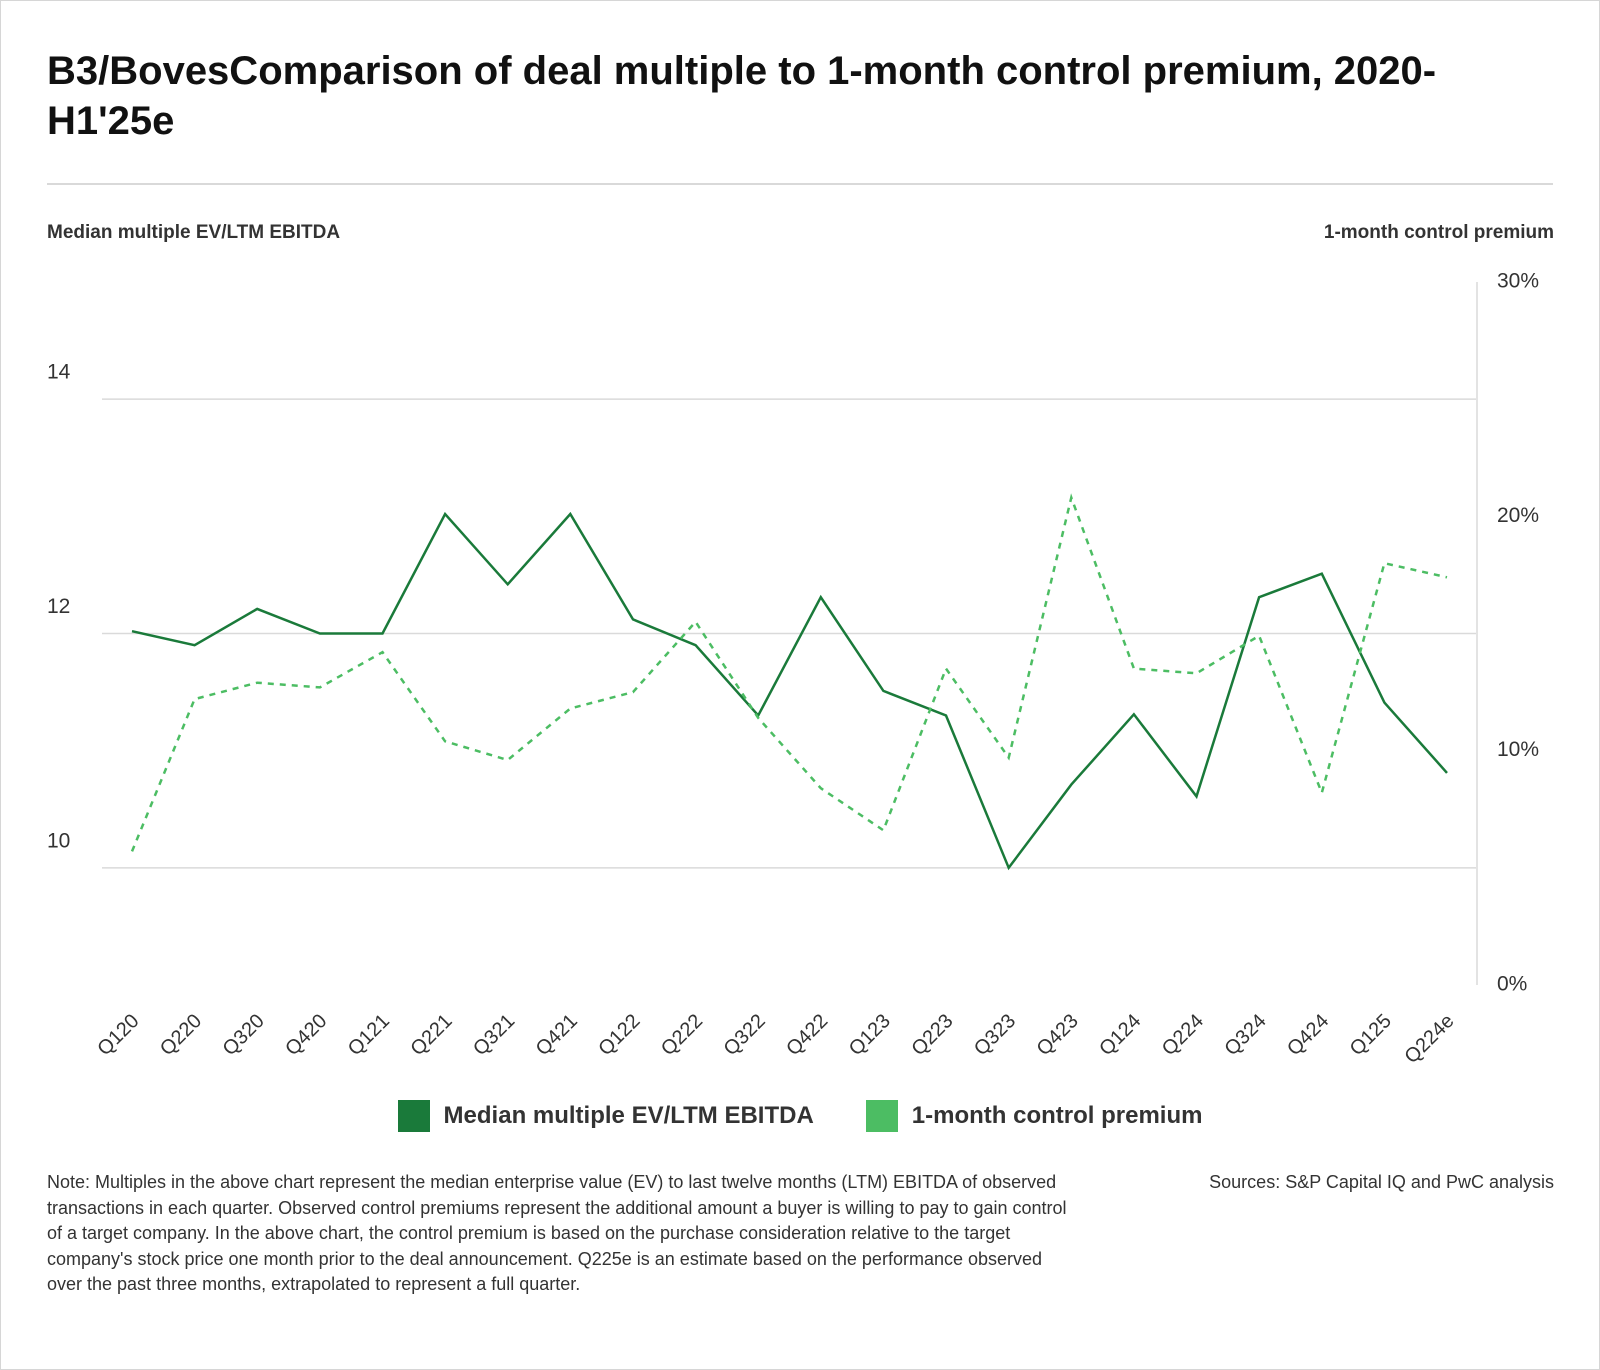 Image resolution: width=1600 pixels, height=1370 pixels. I want to click on legend-label-control-premium: 1-month control premium, so click(1057, 1115).